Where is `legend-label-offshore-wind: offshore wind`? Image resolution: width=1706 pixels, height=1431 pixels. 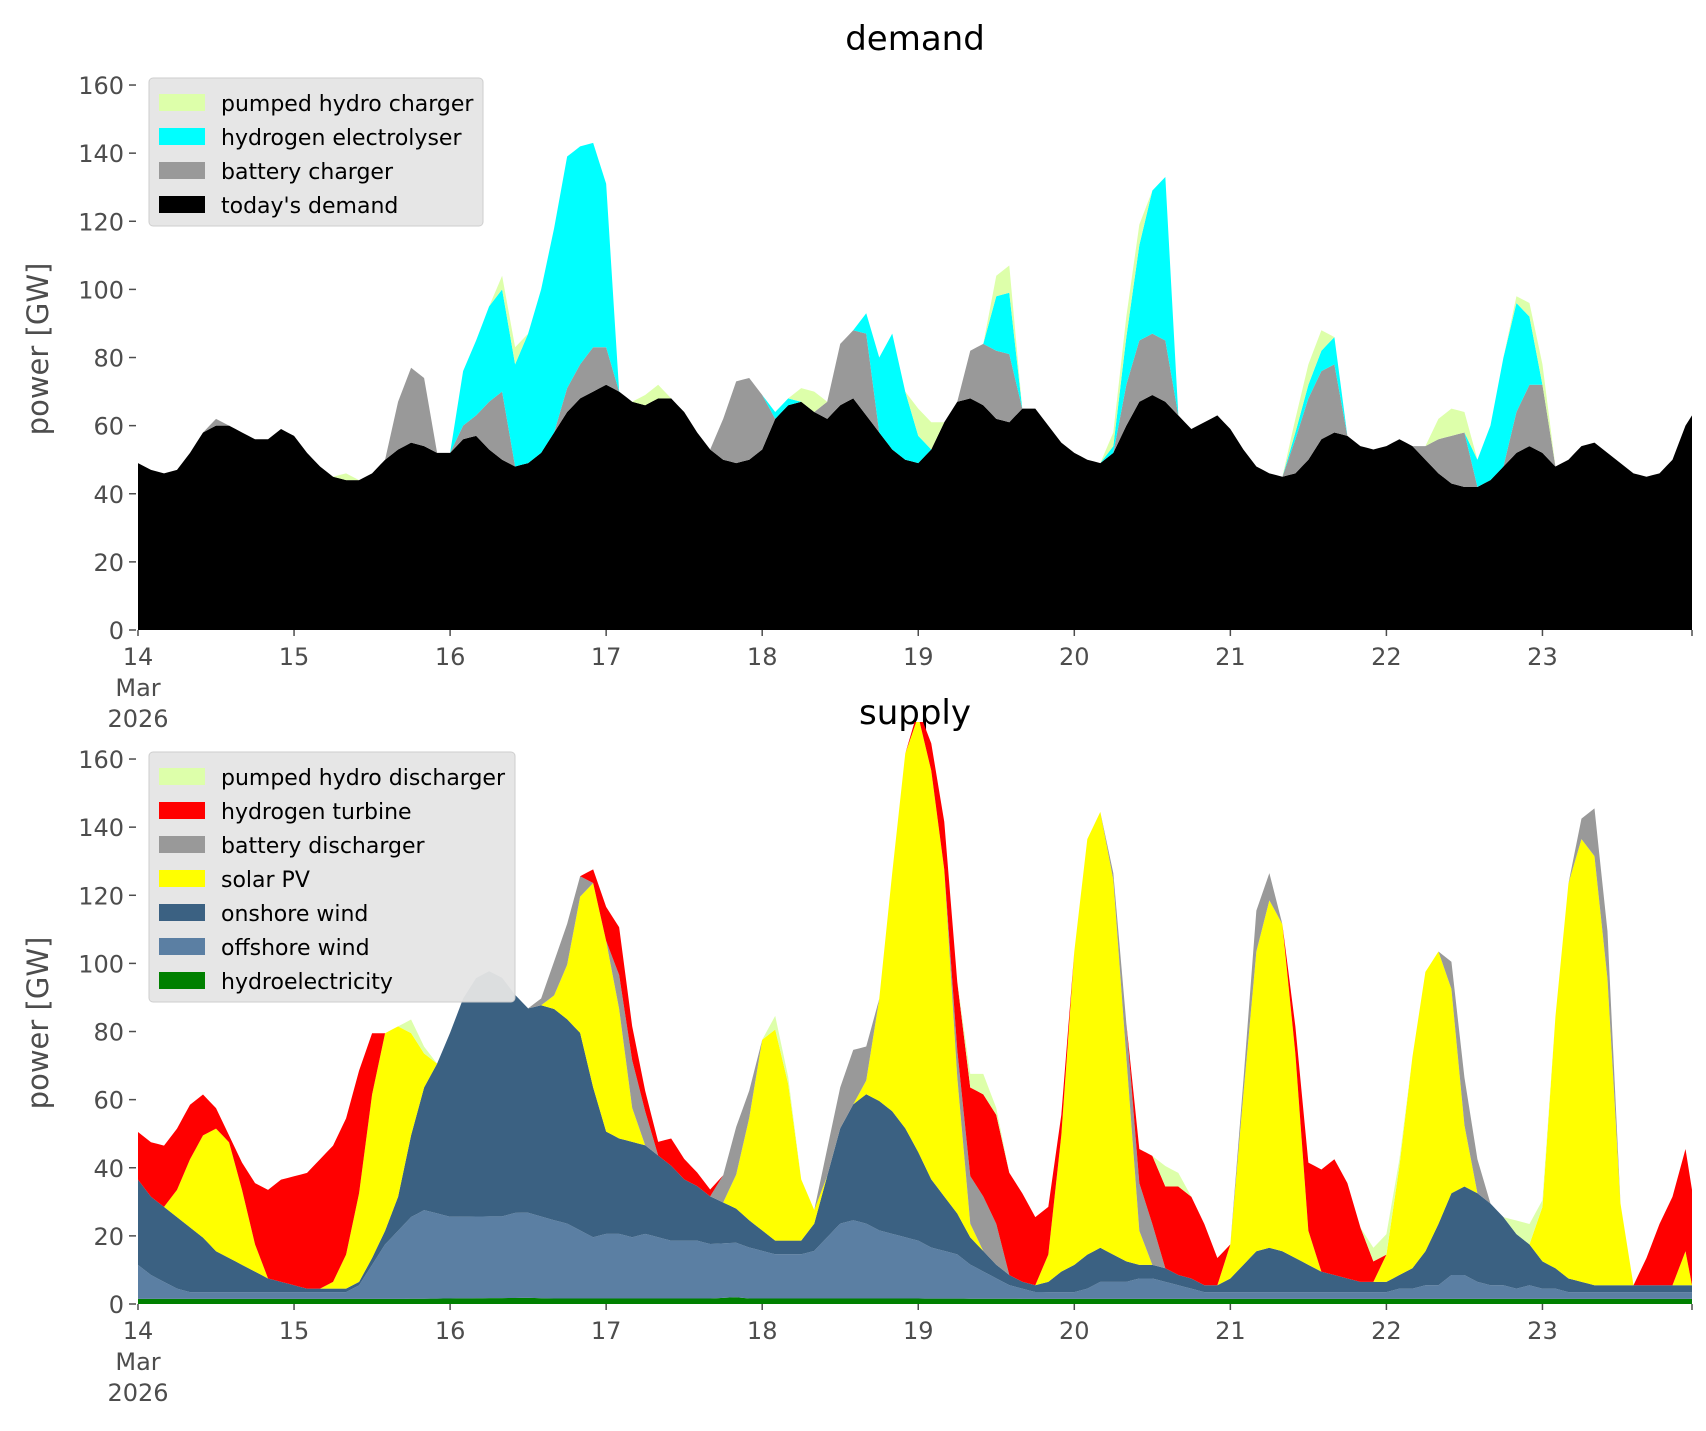
legend-label-offshore-wind: offshore wind is located at coordinates (295, 948).